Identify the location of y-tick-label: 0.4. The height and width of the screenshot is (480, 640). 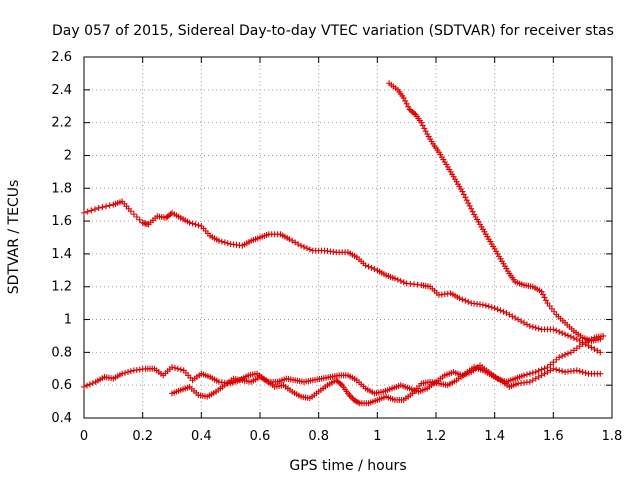
(61, 418).